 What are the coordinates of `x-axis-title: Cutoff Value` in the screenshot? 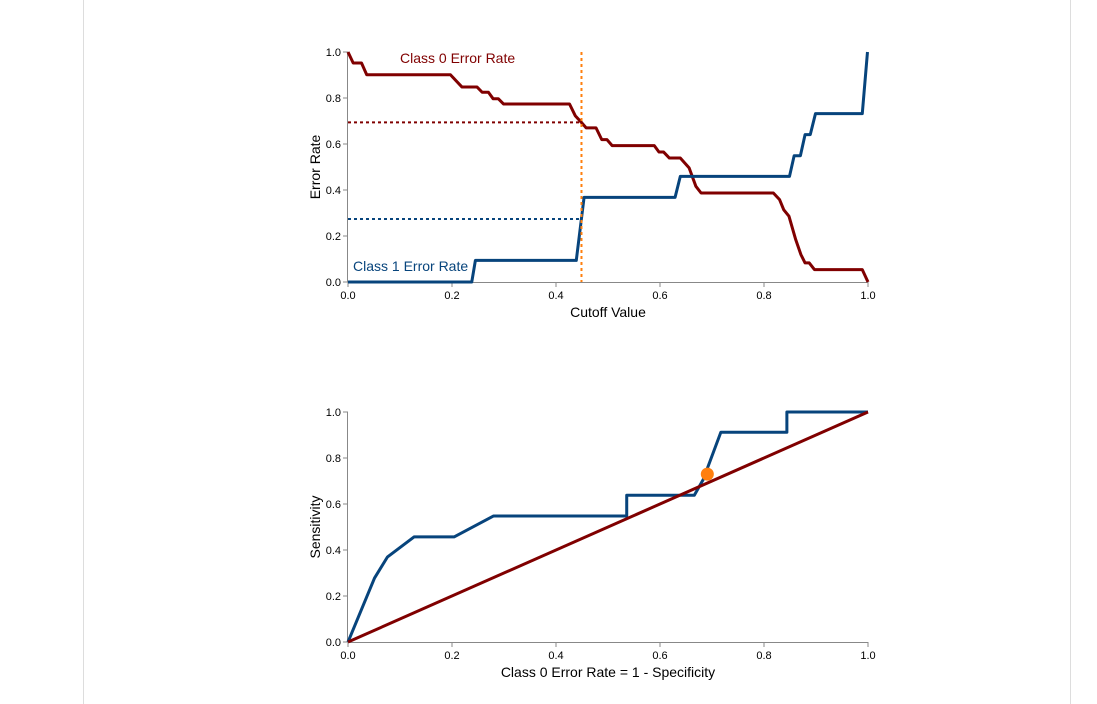 It's located at (608, 312).